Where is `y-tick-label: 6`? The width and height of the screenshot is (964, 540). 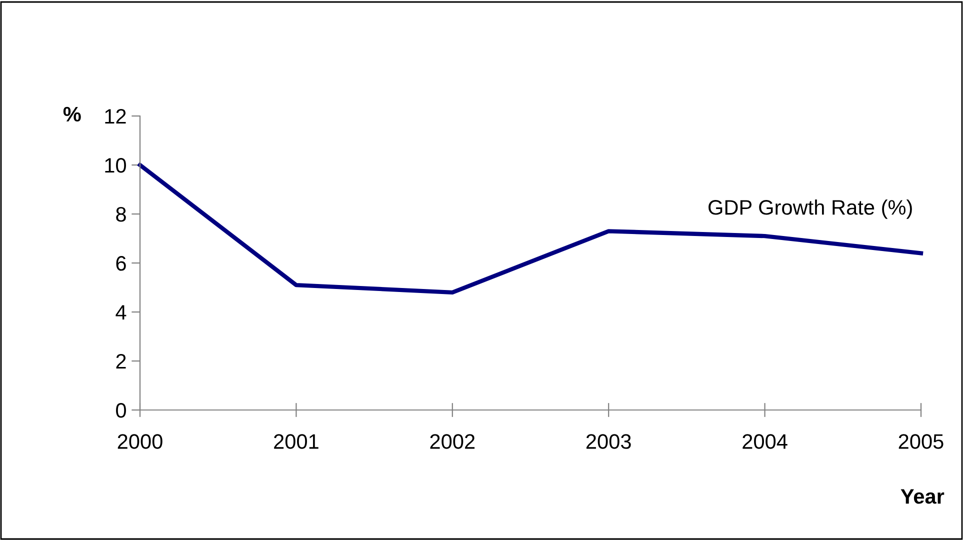
y-tick-label: 6 is located at coordinates (121, 263).